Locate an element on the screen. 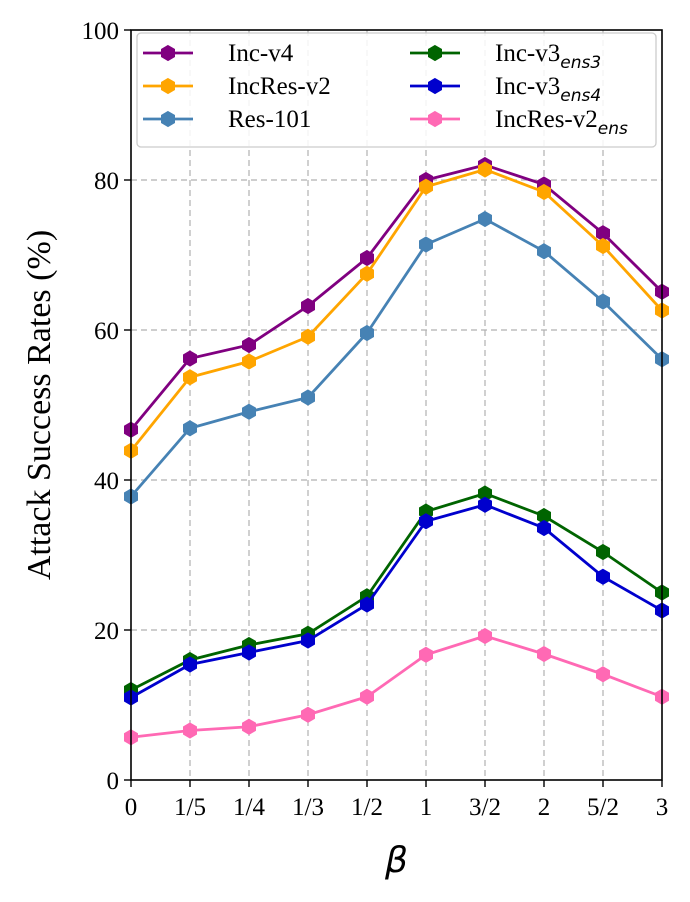 The width and height of the screenshot is (690, 902). legend-item: IncRes-v2ens is located at coordinates (519, 122).